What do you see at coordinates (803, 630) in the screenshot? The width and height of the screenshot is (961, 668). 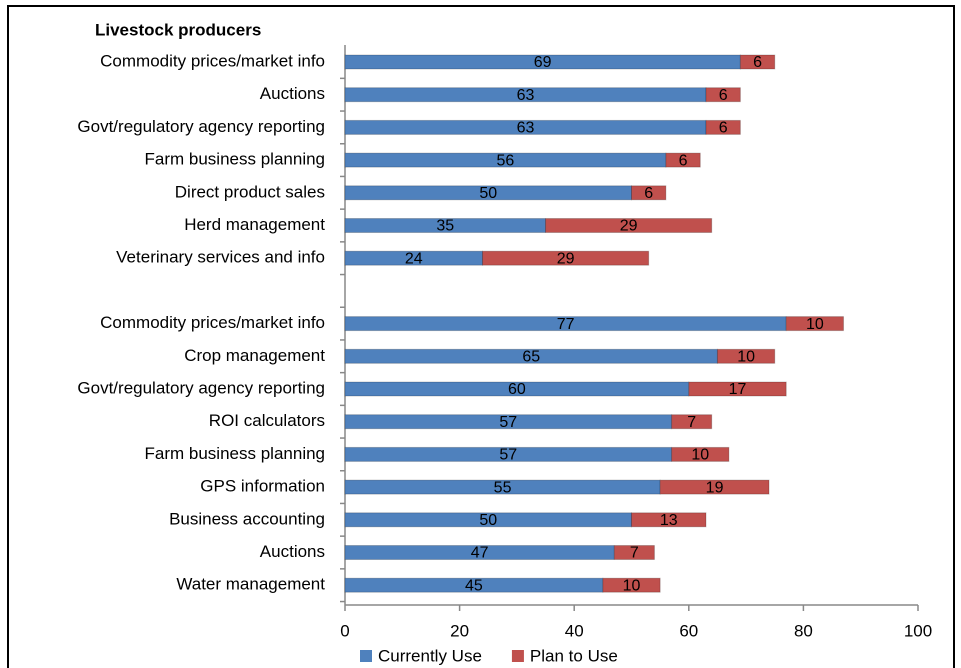 I see `x-tick-label: 80` at bounding box center [803, 630].